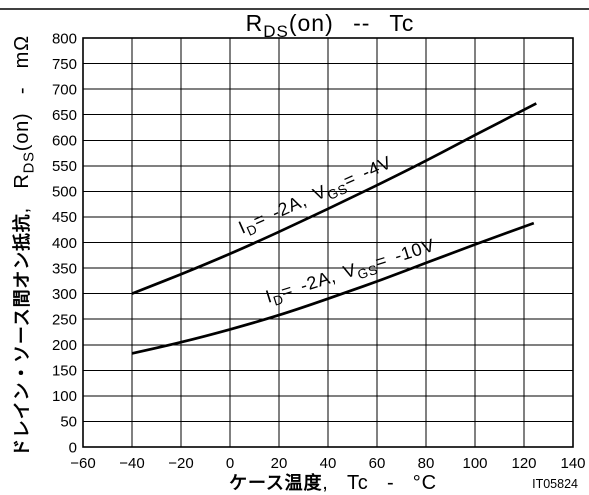 The image size is (589, 495). What do you see at coordinates (21, 335) in the screenshot?
I see `text-run: ドレイン・ソース間オン抵抗` at bounding box center [21, 335].